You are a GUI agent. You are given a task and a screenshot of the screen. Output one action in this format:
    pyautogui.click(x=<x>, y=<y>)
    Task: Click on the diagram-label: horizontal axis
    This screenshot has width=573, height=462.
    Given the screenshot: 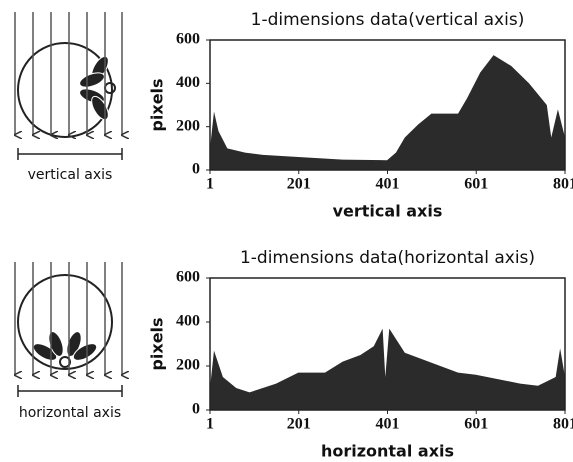 What is the action you would take?
    pyautogui.click(x=70, y=413)
    